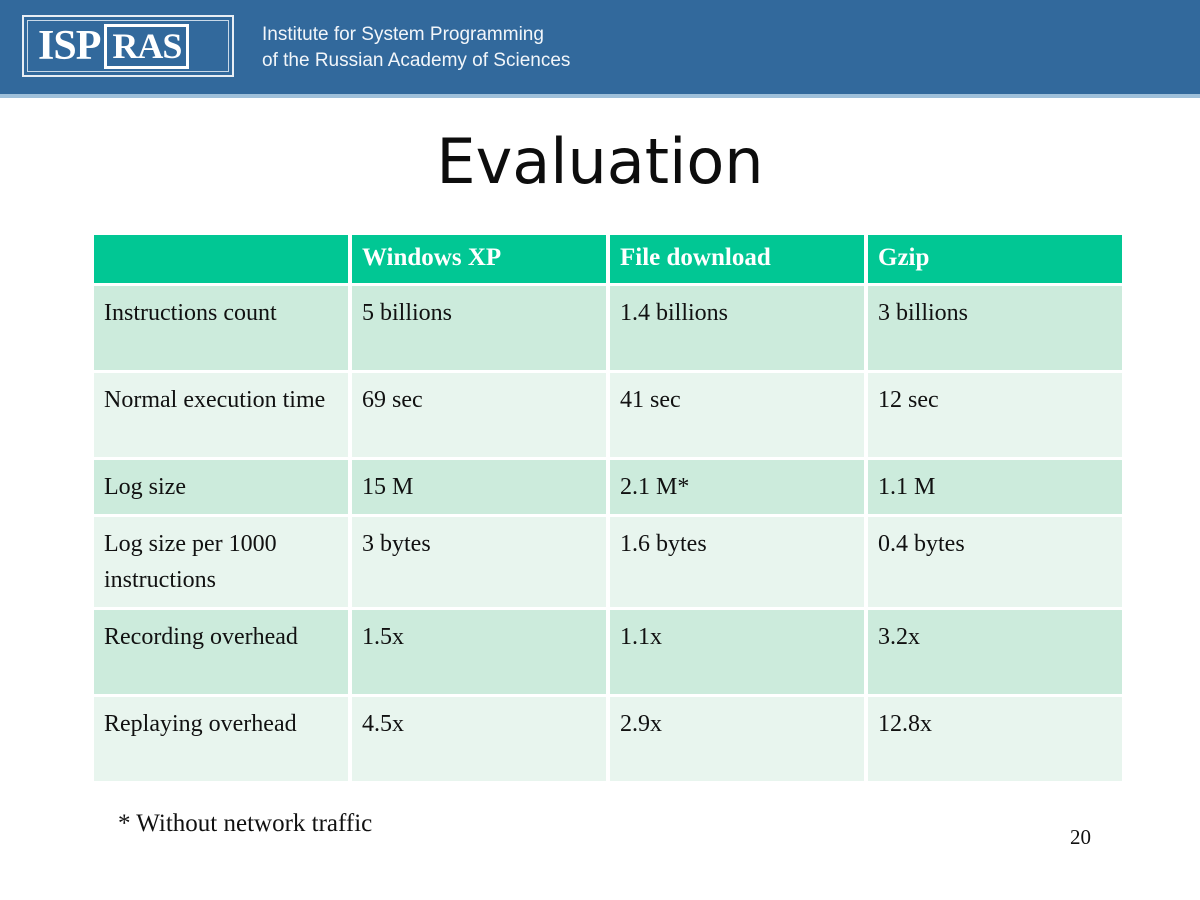 The image size is (1200, 900). What do you see at coordinates (608, 739) in the screenshot?
I see `table-row: Replaying overhead 4.5x 2.9x 12.8x` at bounding box center [608, 739].